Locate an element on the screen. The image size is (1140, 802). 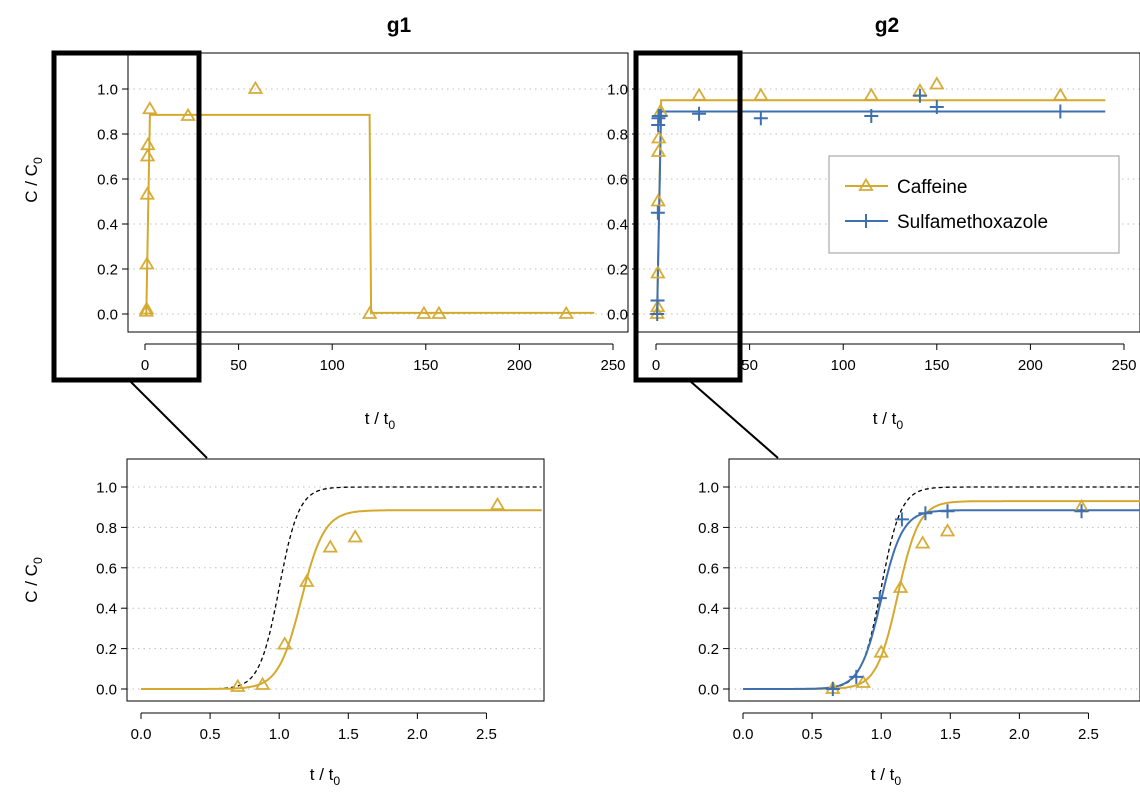
legend-label: Caffeine is located at coordinates (932, 187).